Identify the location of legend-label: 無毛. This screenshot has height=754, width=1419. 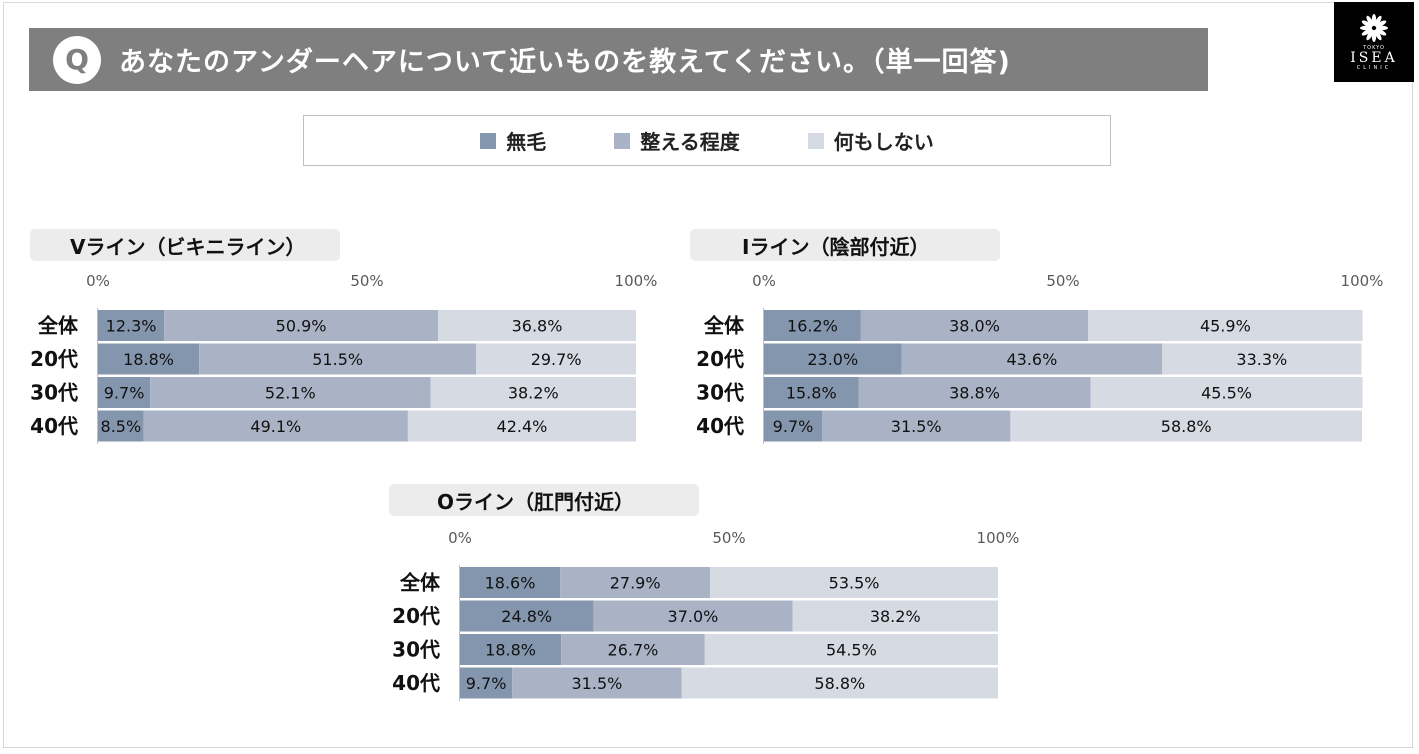
(526, 142).